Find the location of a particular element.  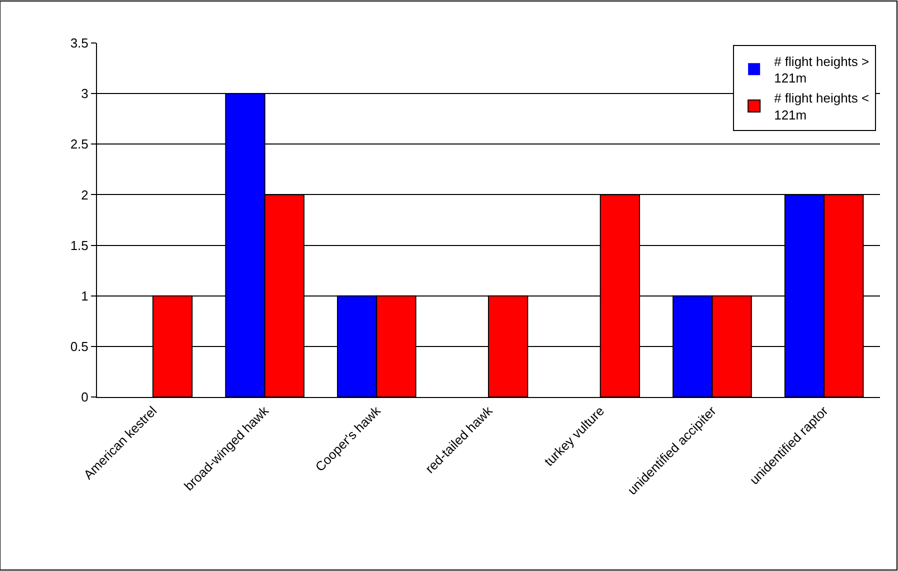

legend-label: # flight heights > 121m is located at coordinates (822, 70).